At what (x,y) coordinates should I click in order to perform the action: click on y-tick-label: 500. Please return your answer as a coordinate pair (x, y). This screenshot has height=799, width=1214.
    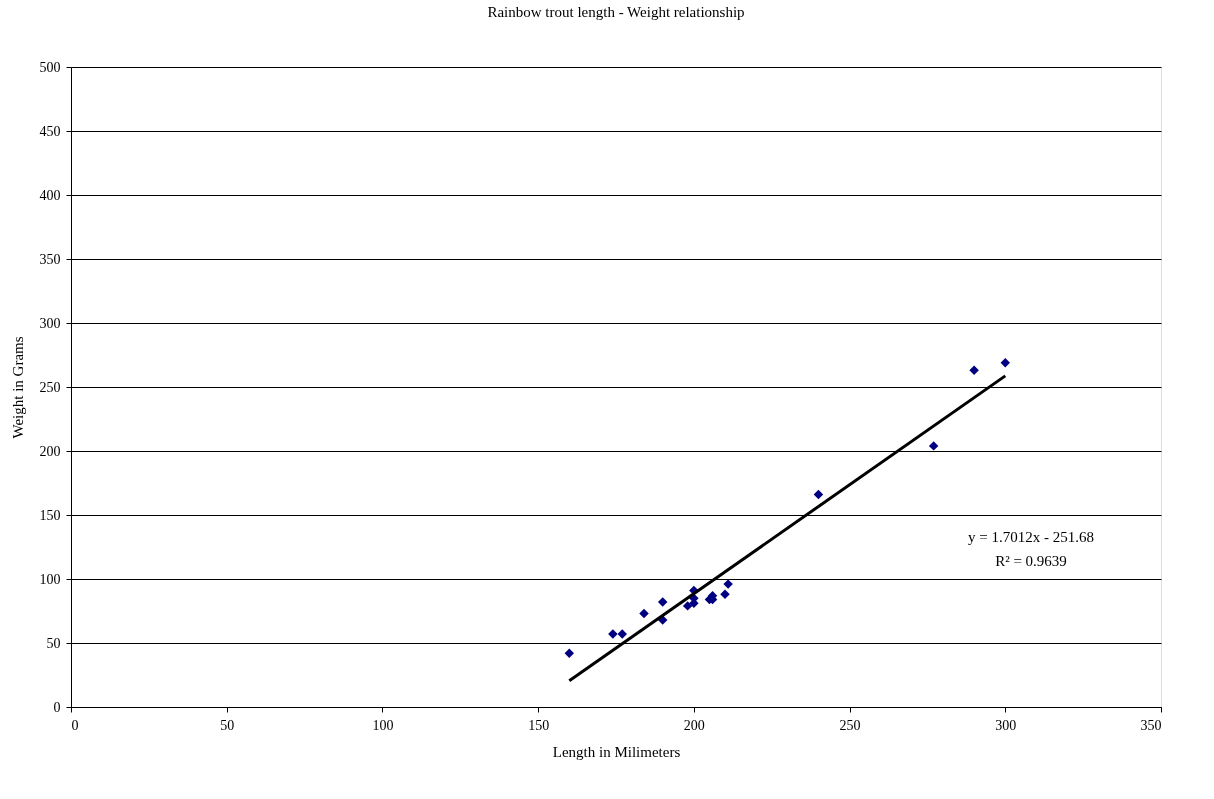
    Looking at the image, I should click on (50, 67).